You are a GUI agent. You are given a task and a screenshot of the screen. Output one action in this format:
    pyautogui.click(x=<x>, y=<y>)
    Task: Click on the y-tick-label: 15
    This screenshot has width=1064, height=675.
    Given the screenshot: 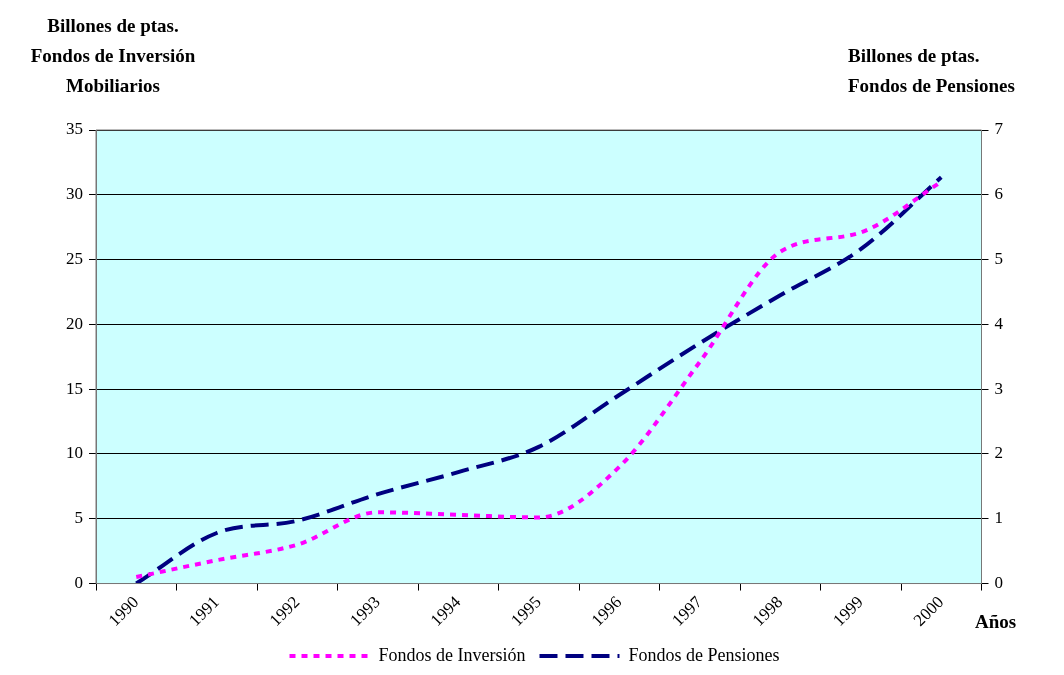 What is the action you would take?
    pyautogui.click(x=74, y=388)
    